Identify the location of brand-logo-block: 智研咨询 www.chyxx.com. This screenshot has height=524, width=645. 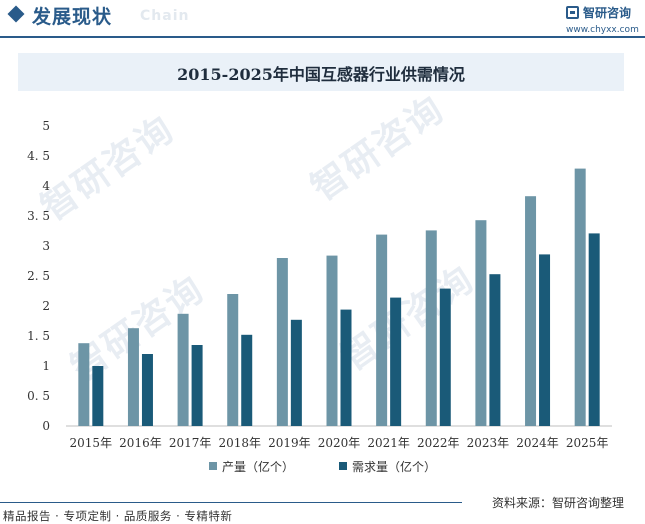
(605, 21).